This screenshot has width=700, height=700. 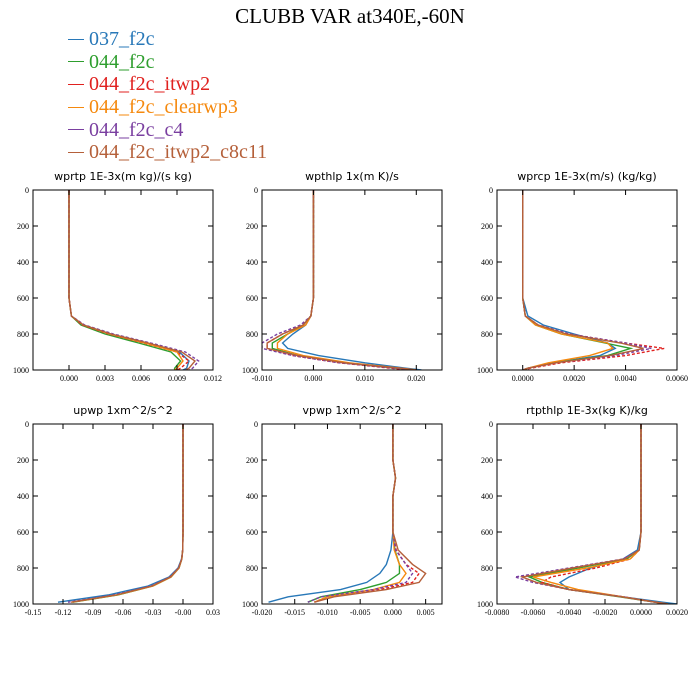 What do you see at coordinates (150, 84) in the screenshot?
I see `legend-label: 044_f2c_itwp2` at bounding box center [150, 84].